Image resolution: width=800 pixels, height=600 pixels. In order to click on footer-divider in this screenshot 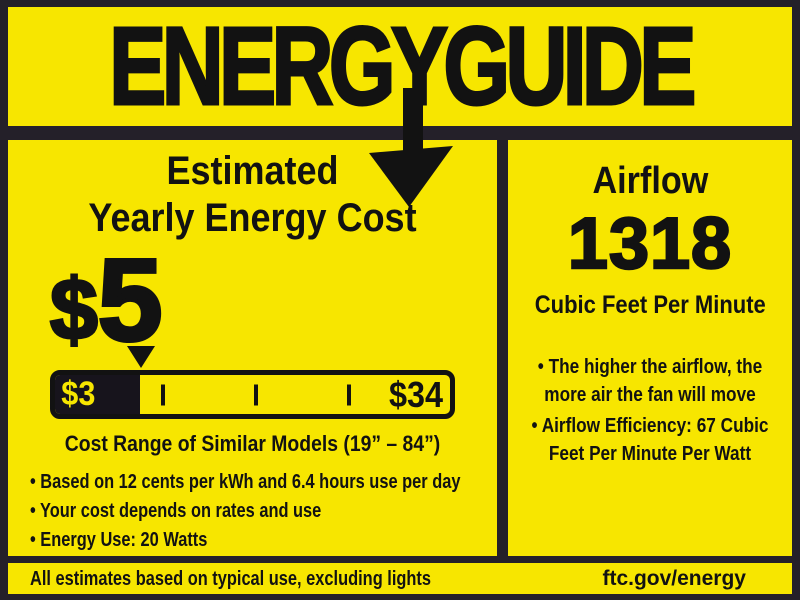, I will do `click(400, 559)`.